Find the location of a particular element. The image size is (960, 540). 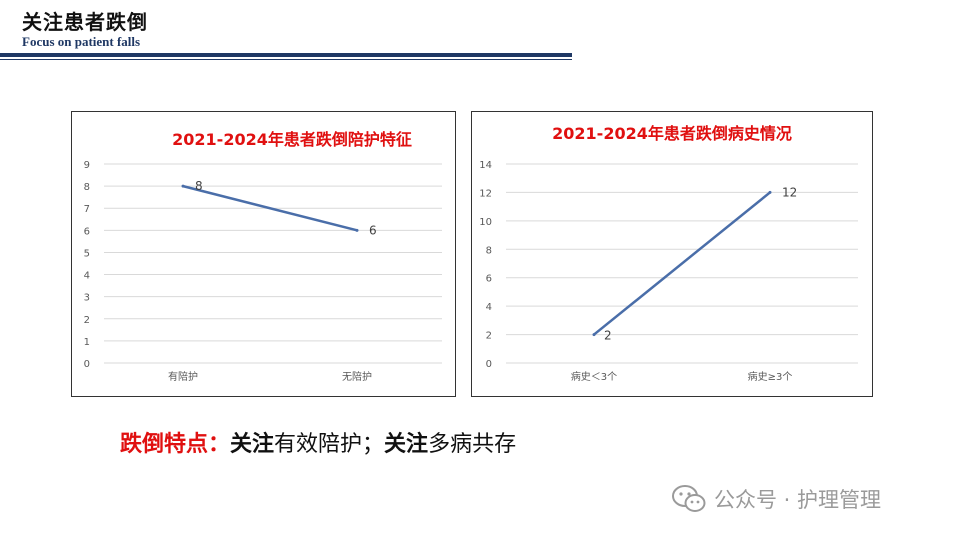

y-tick-label: 14 is located at coordinates (485, 165).